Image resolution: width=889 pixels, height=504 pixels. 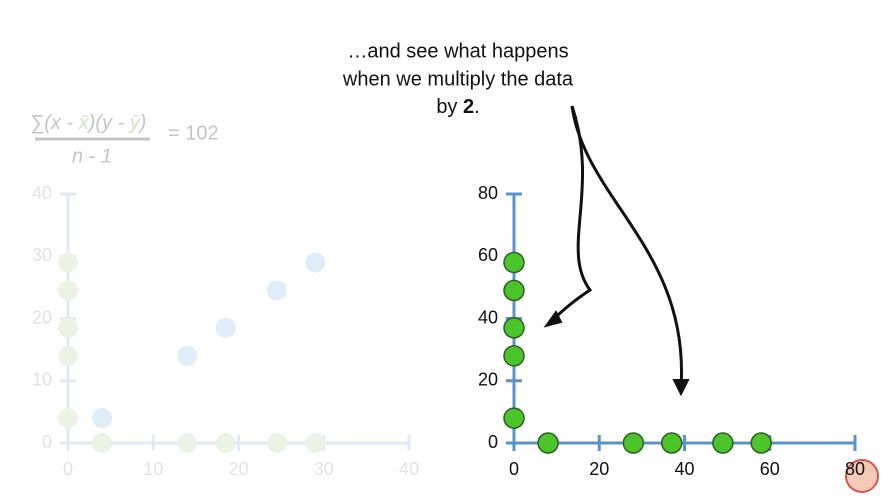 What do you see at coordinates (855, 469) in the screenshot?
I see `x-tick-label: 80` at bounding box center [855, 469].